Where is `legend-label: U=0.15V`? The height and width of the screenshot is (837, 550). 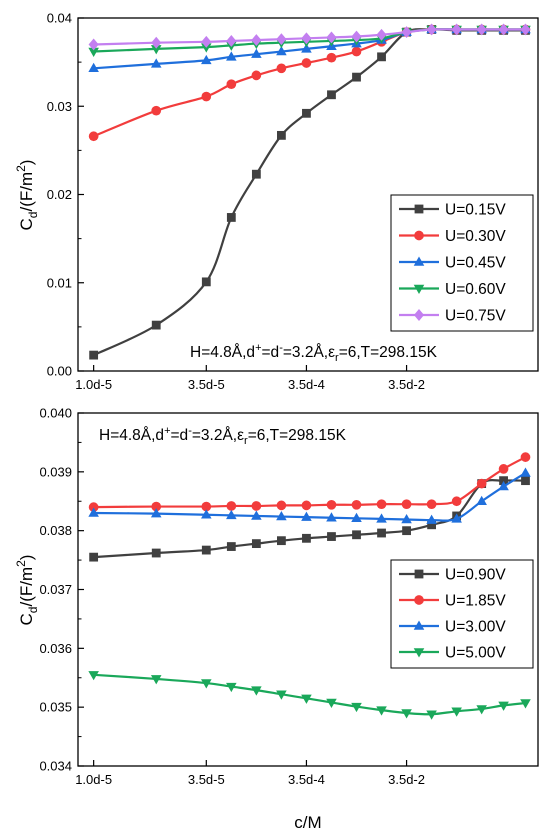
legend-label: U=0.15V is located at coordinates (475, 210).